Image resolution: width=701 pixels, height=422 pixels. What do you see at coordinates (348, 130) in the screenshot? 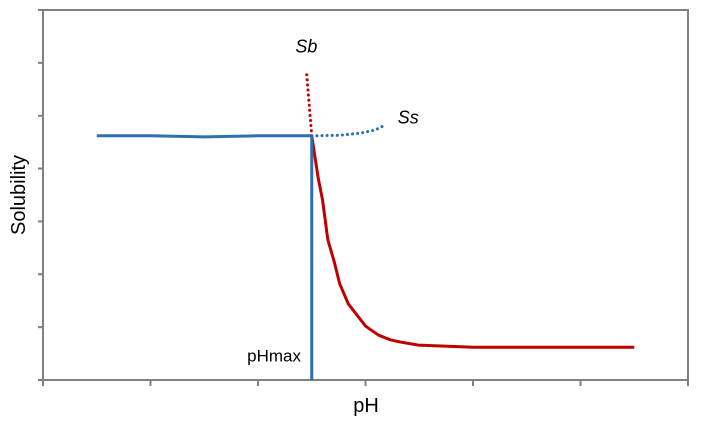
I see `series-ss` at bounding box center [348, 130].